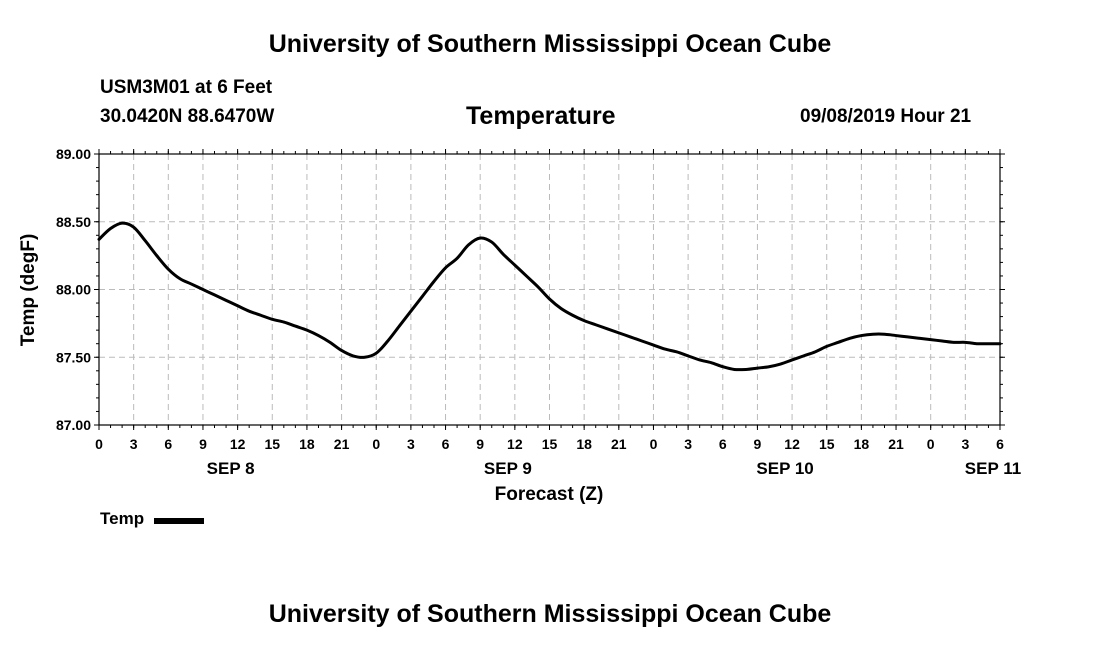 The height and width of the screenshot is (650, 1100). Describe the element at coordinates (28, 290) in the screenshot. I see `y-axis-label: Temp (degF)` at that location.